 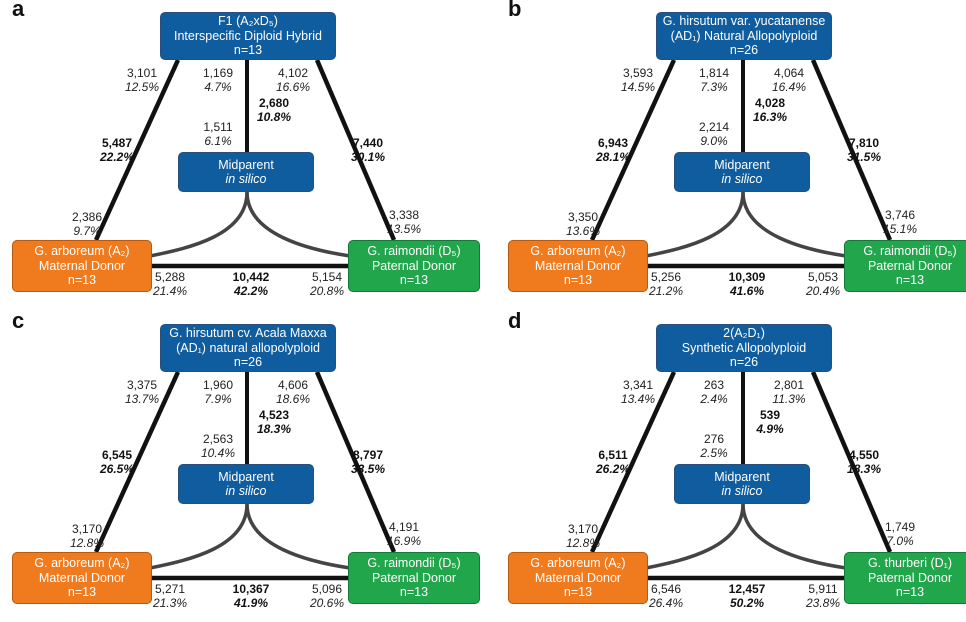 I want to click on stat-count: 4,028, so click(x=770, y=103).